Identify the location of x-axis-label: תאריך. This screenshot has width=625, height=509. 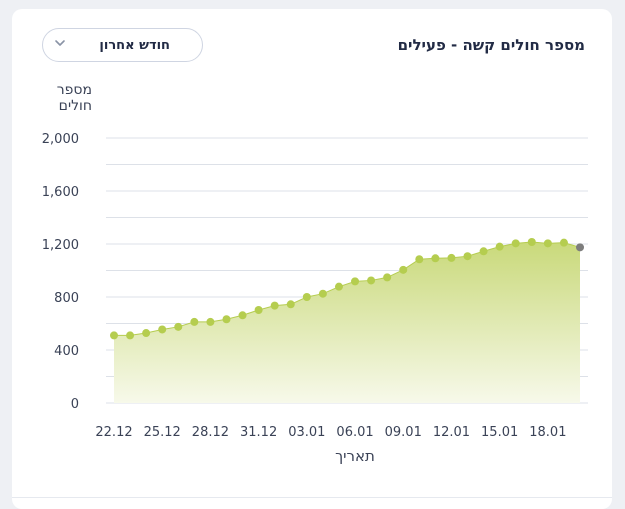
(355, 456).